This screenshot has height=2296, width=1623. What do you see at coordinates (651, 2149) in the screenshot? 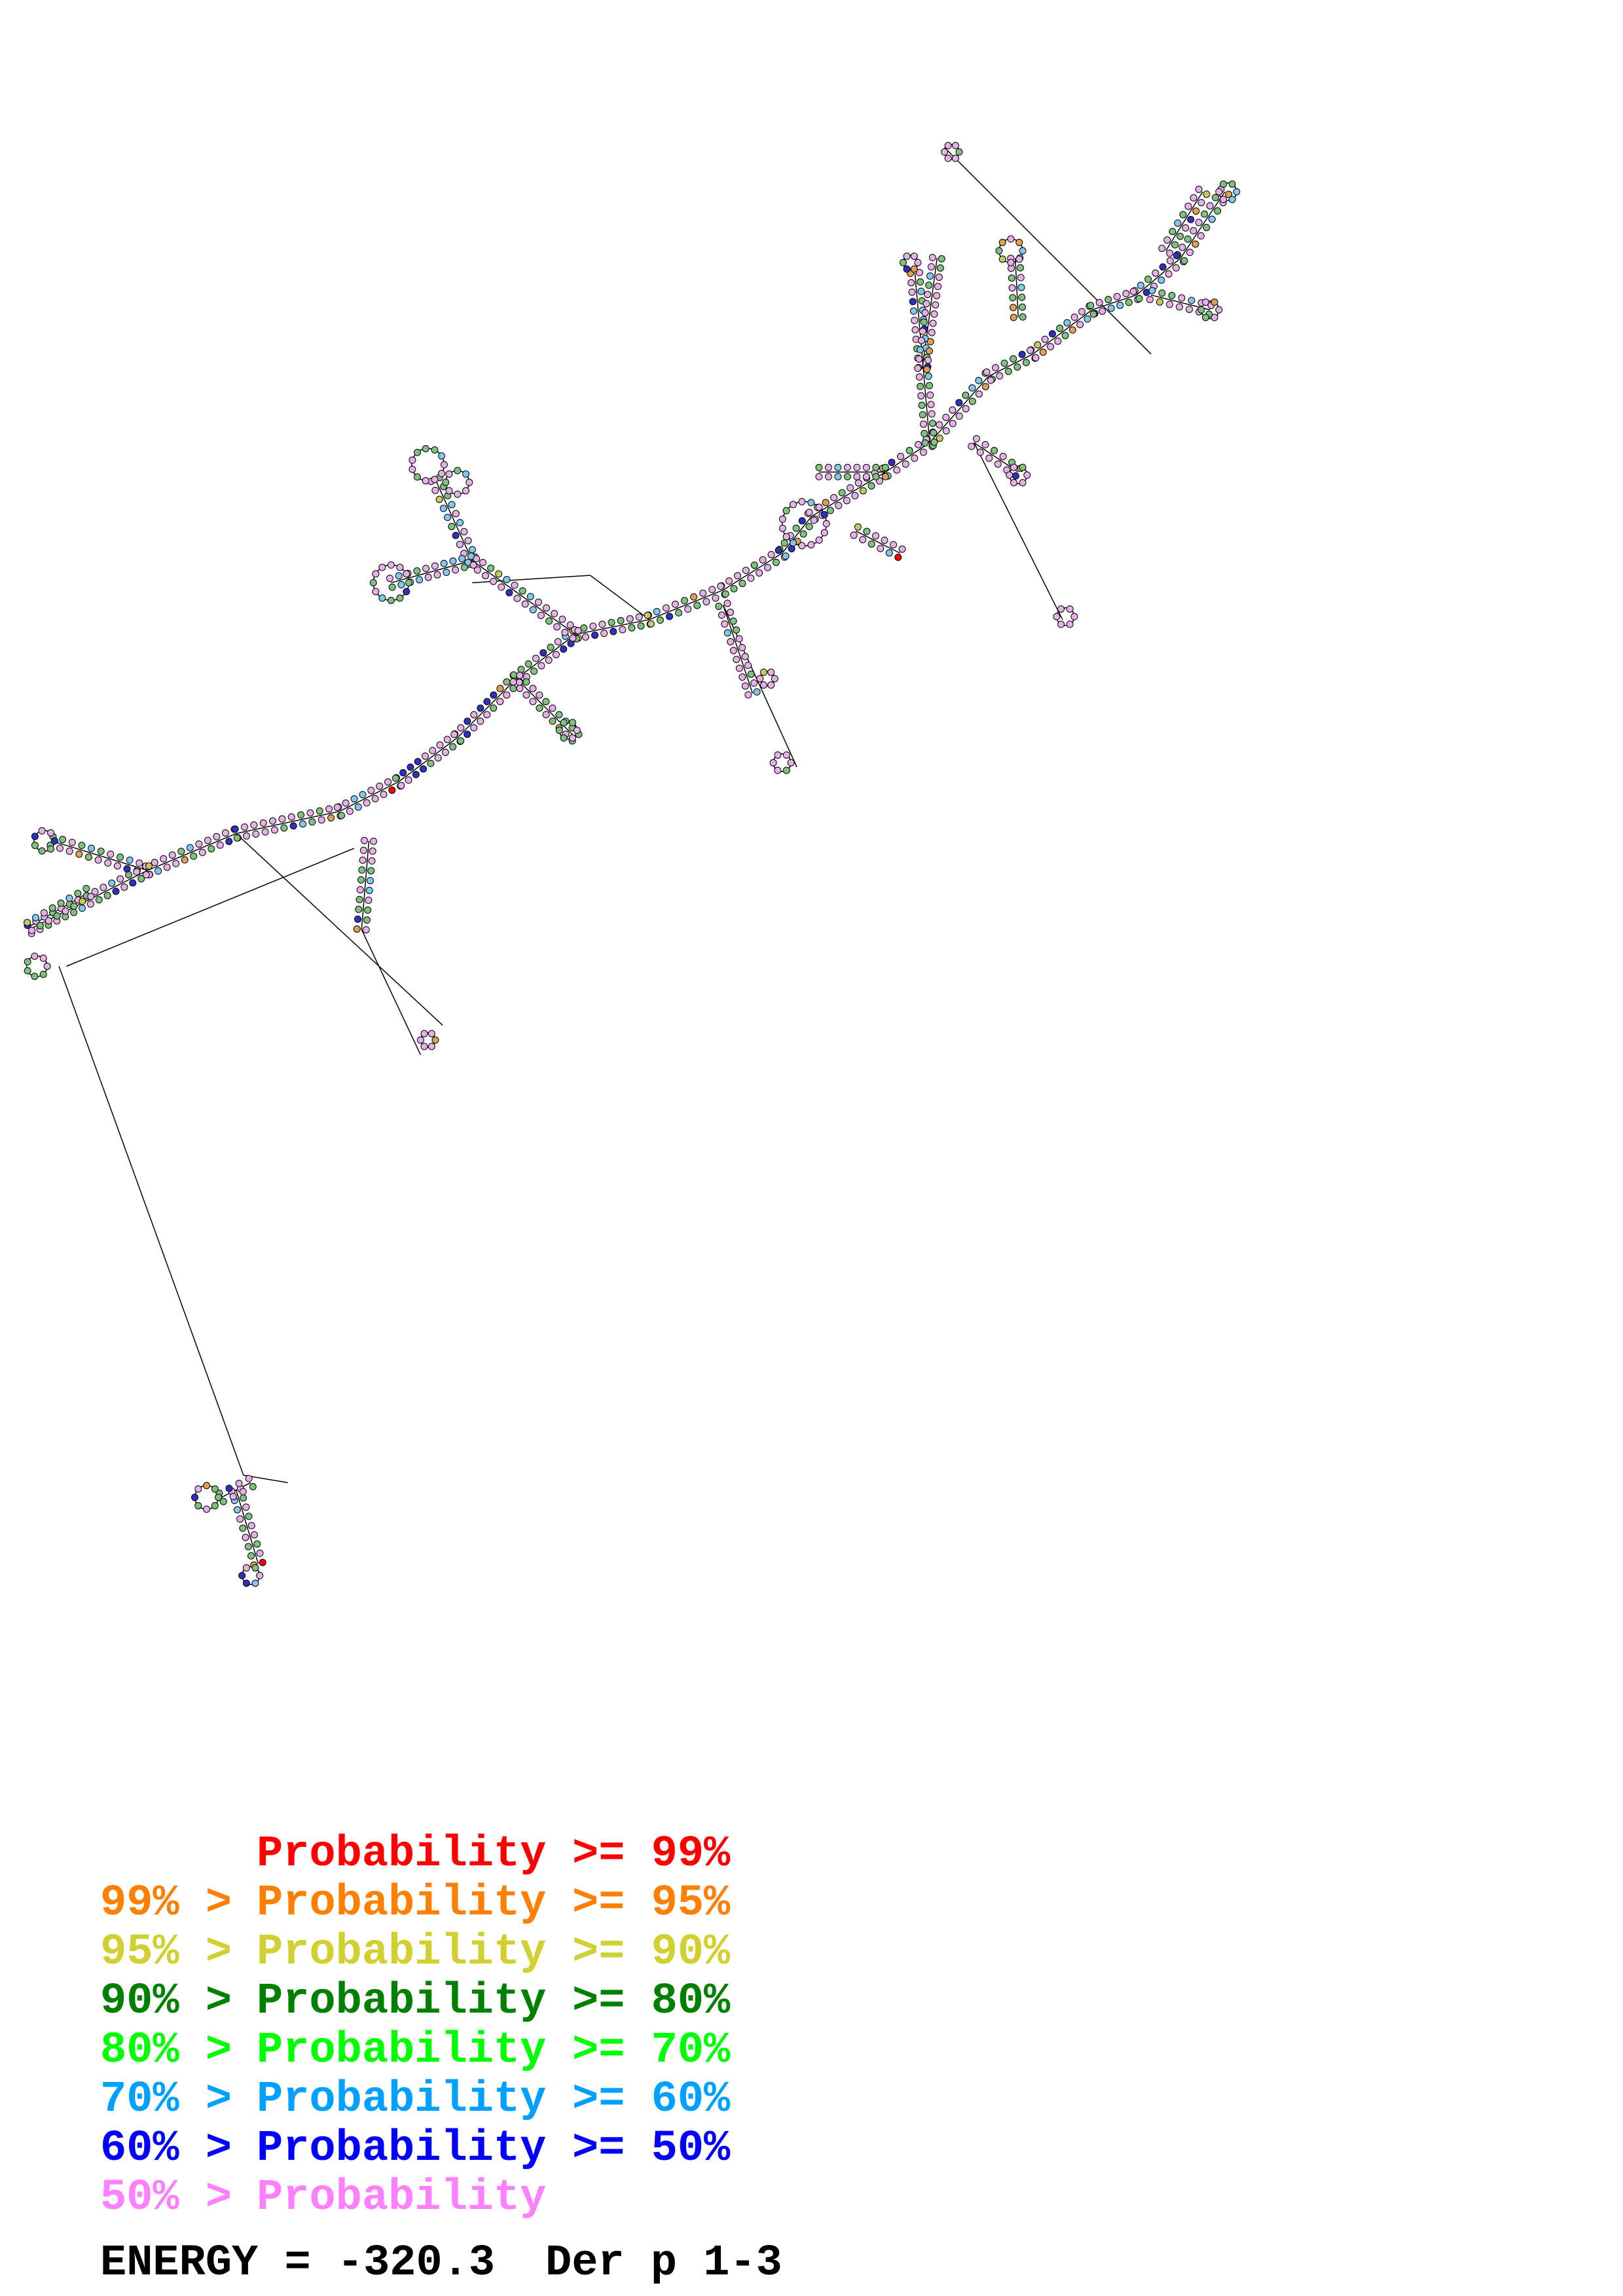
I see `legend-suffix: >= 50%` at bounding box center [651, 2149].